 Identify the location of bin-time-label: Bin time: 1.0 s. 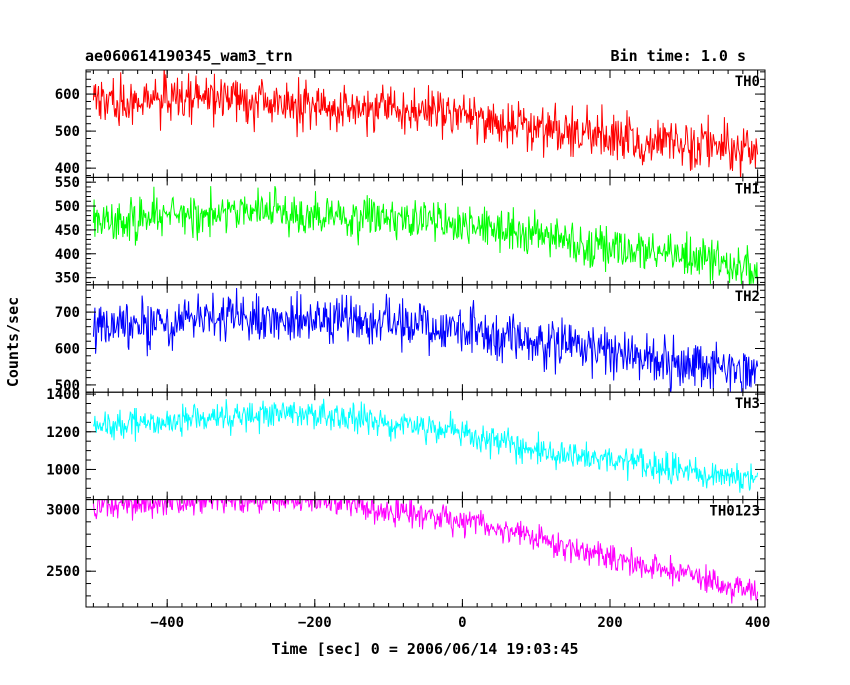
(678, 56).